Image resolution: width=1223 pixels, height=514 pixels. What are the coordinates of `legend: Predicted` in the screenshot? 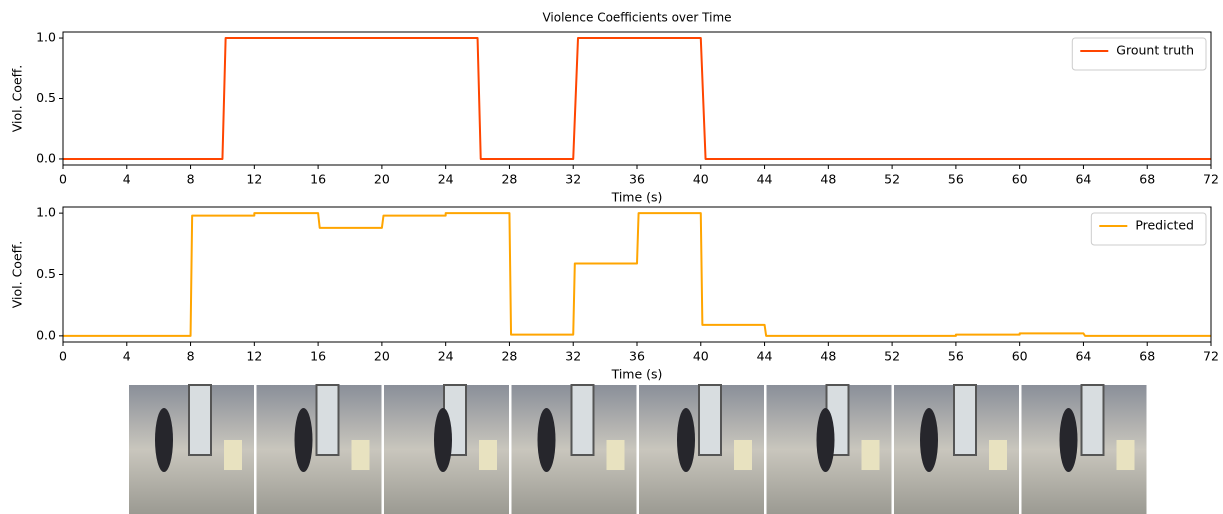 It's located at (1148, 229).